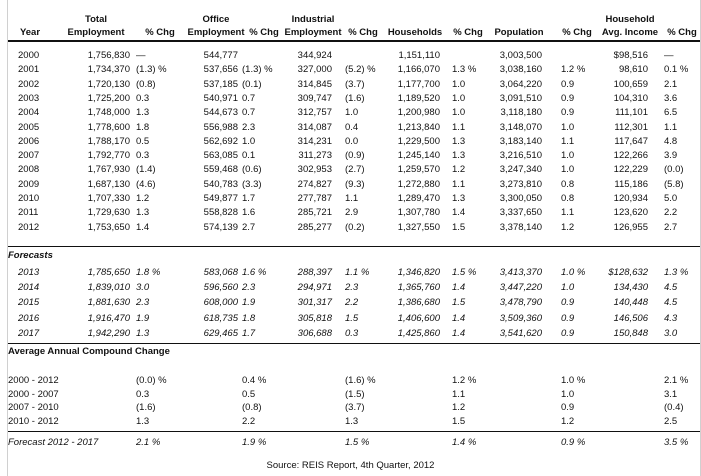  Describe the element at coordinates (459, 303) in the screenshot. I see `forecast-cell: 1.5` at that location.